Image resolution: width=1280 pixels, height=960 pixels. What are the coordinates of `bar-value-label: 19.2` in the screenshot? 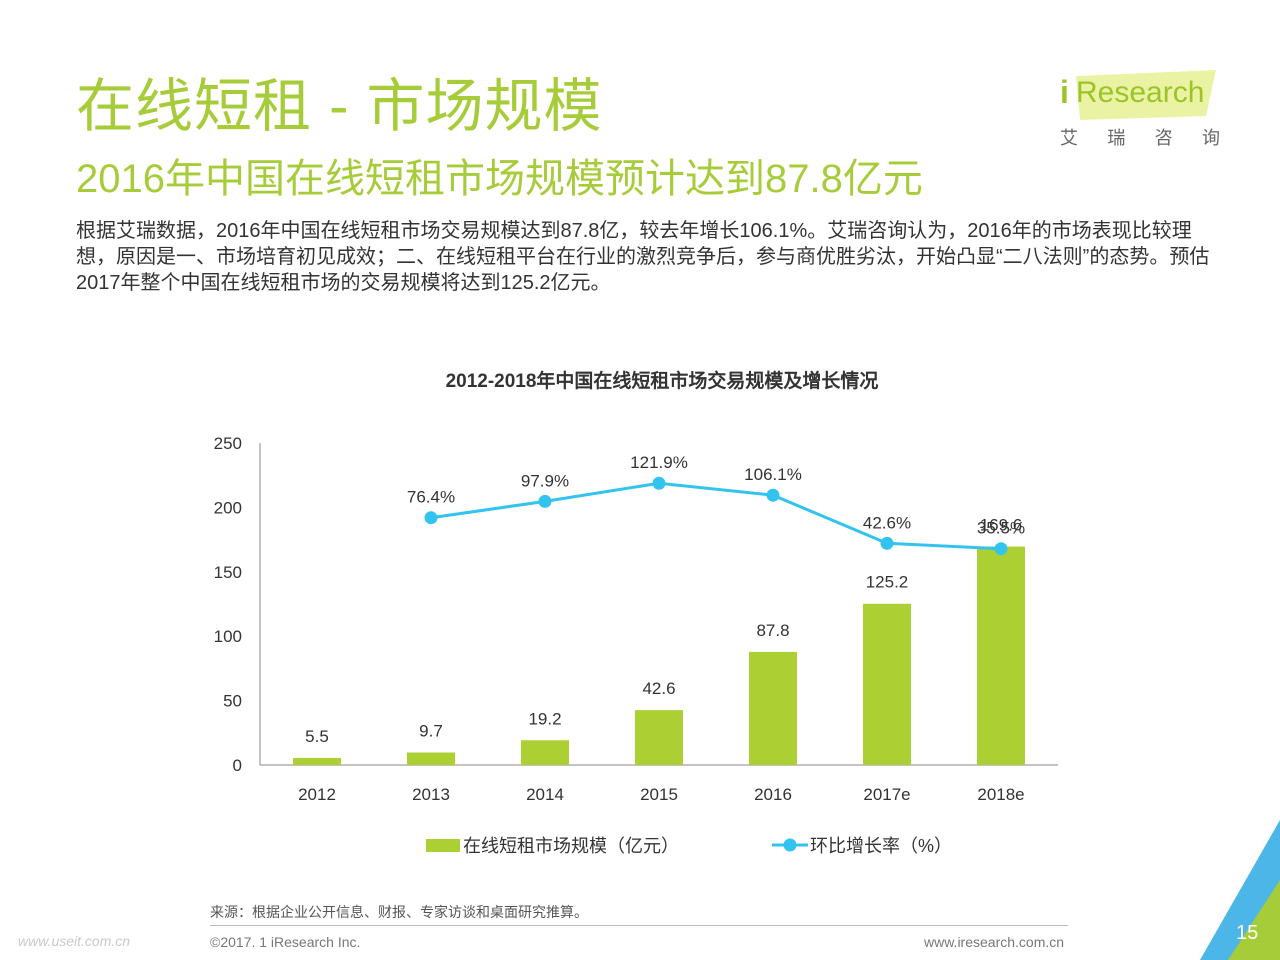 It's located at (544, 718).